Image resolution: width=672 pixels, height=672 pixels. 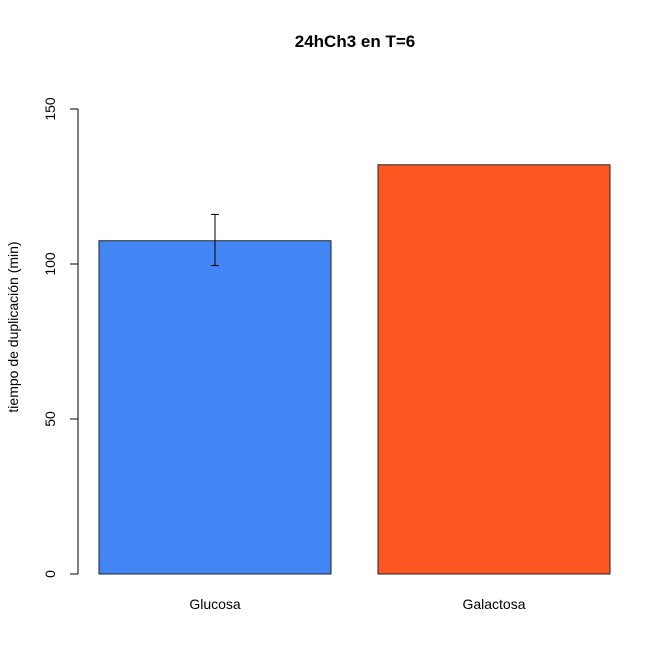 I want to click on y-tick-label: 100, so click(x=50, y=264).